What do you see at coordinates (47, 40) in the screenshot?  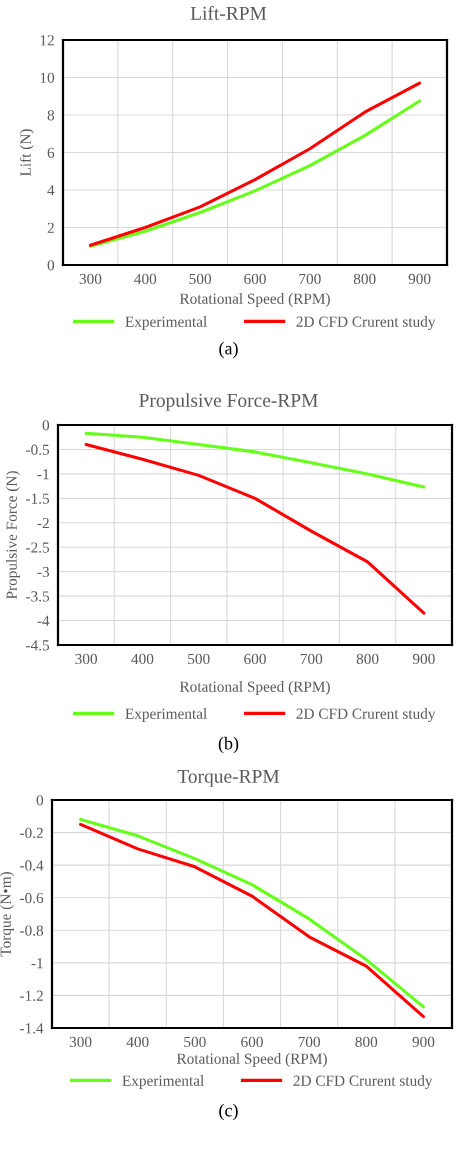 I see `y-tick-label: 12` at bounding box center [47, 40].